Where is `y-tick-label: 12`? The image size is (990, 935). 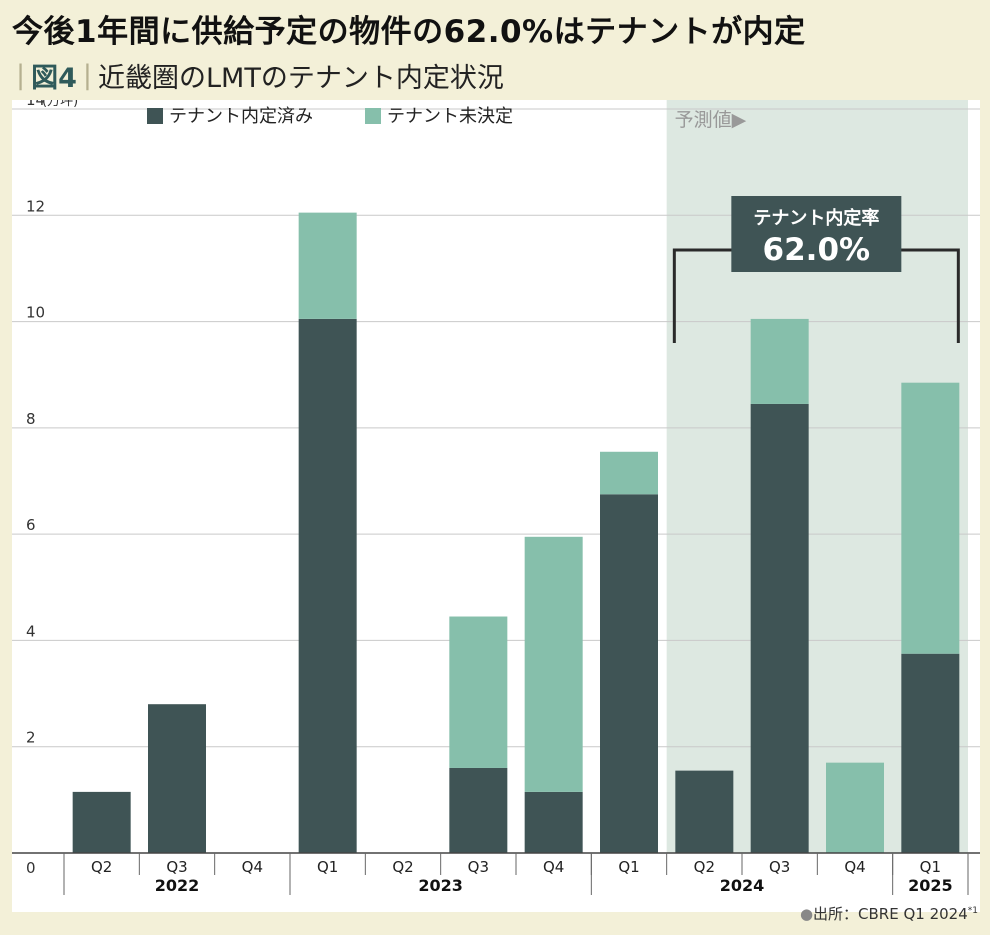 y-tick-label: 12 is located at coordinates (35, 206).